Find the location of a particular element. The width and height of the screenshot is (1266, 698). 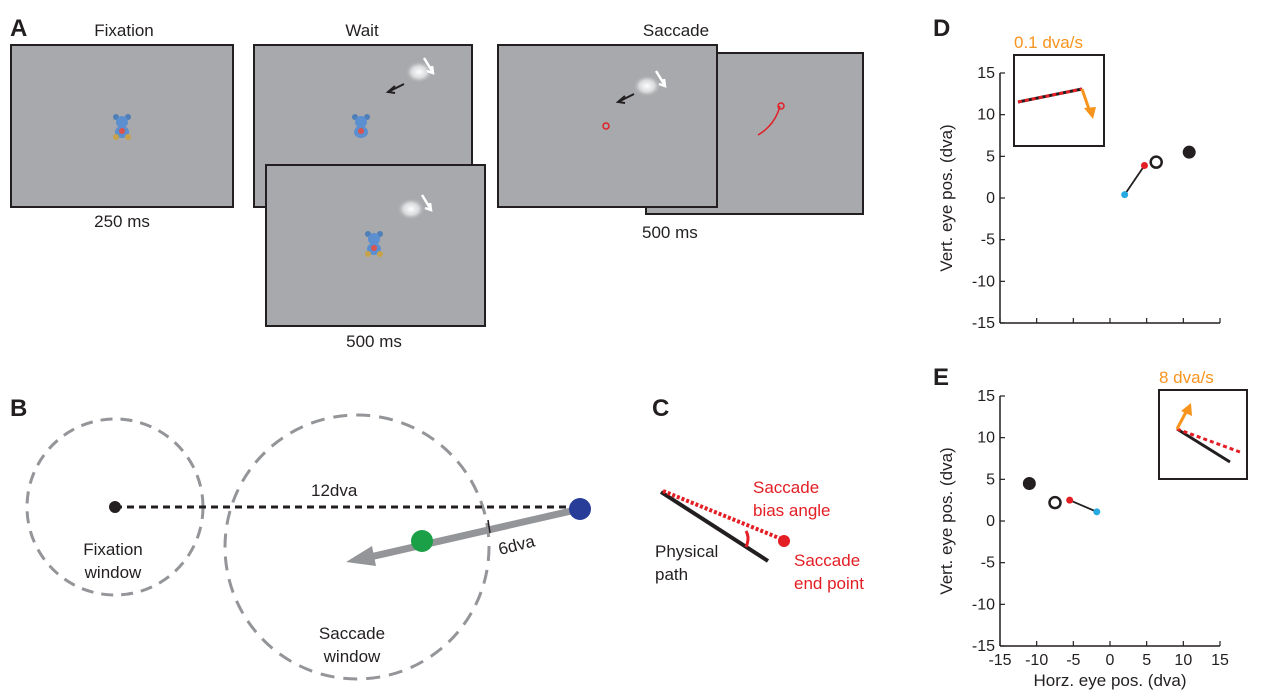

bias-label-1: Saccade is located at coordinates (786, 487).